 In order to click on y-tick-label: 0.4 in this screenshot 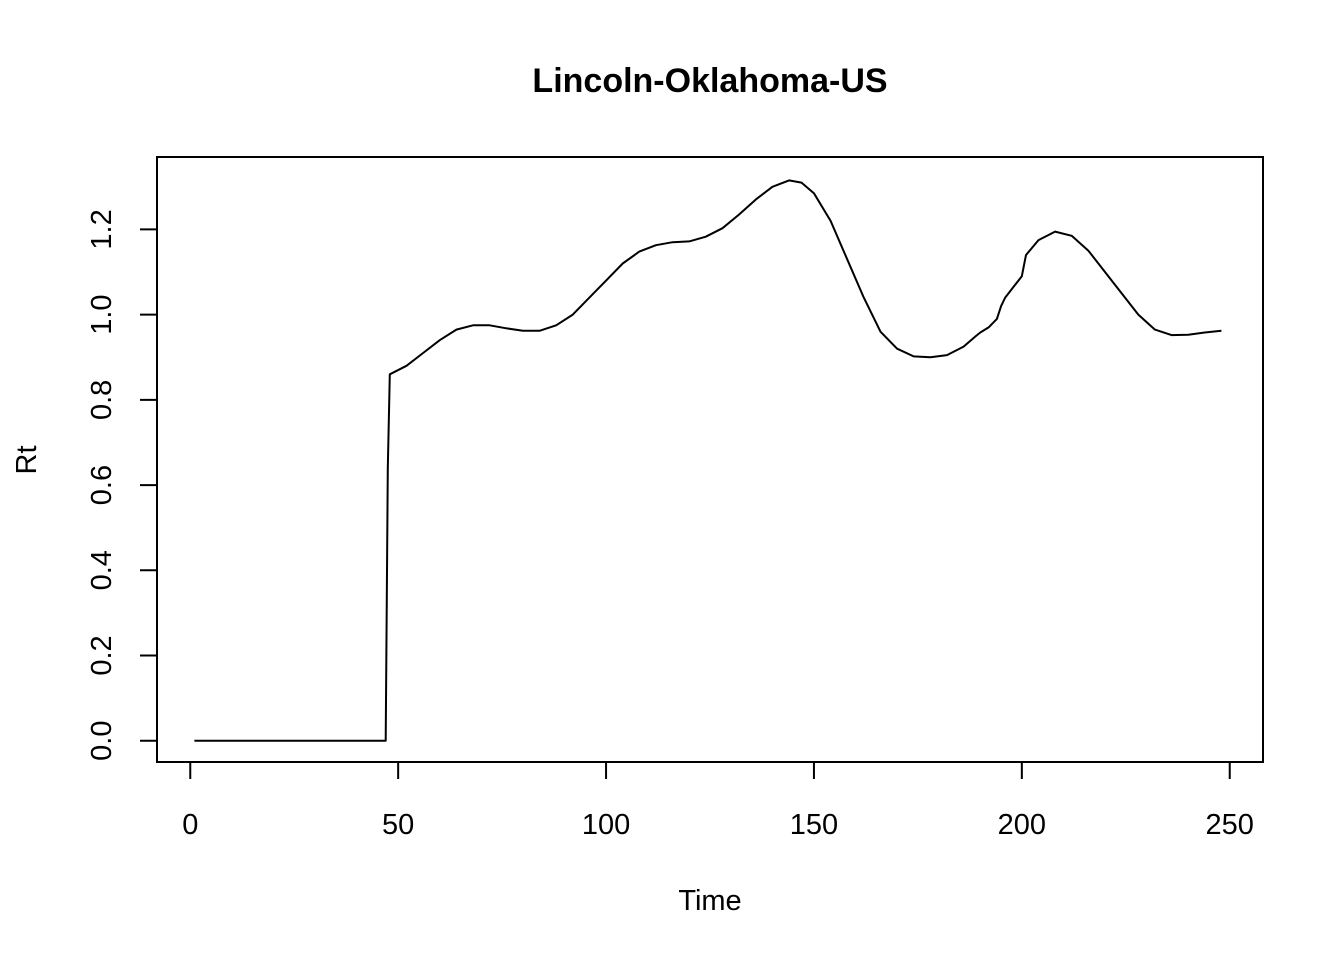, I will do `click(102, 570)`.